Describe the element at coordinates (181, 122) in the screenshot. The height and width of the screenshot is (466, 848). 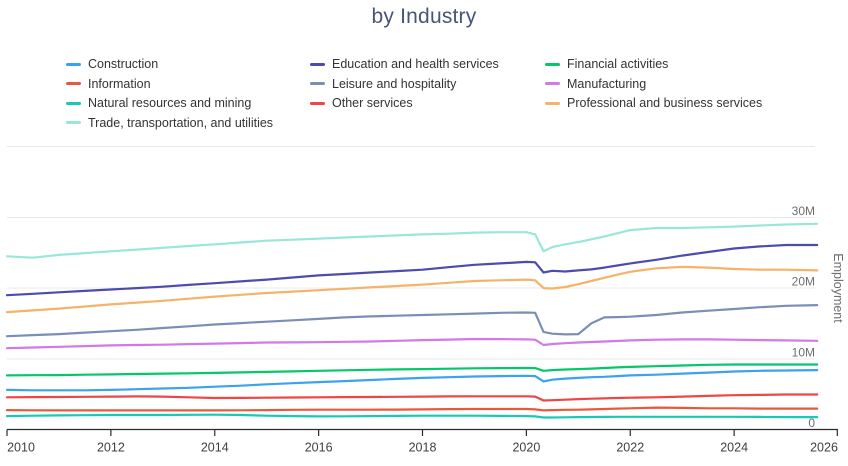
I see `legend-label: Trade, transportation, and utilities` at that location.